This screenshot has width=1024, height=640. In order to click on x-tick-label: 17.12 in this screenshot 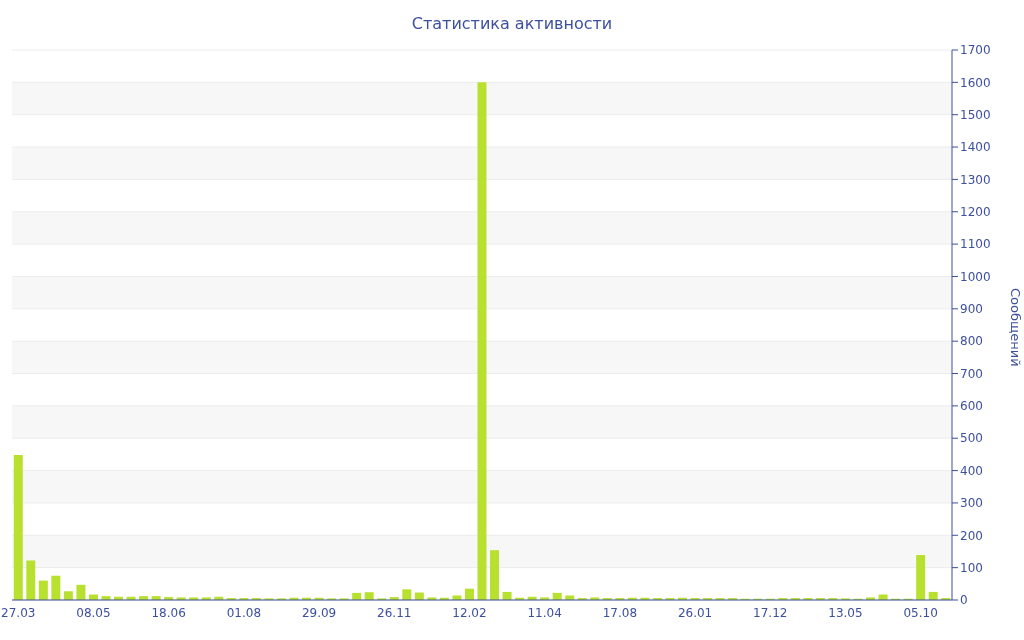, I will do `click(770, 612)`.